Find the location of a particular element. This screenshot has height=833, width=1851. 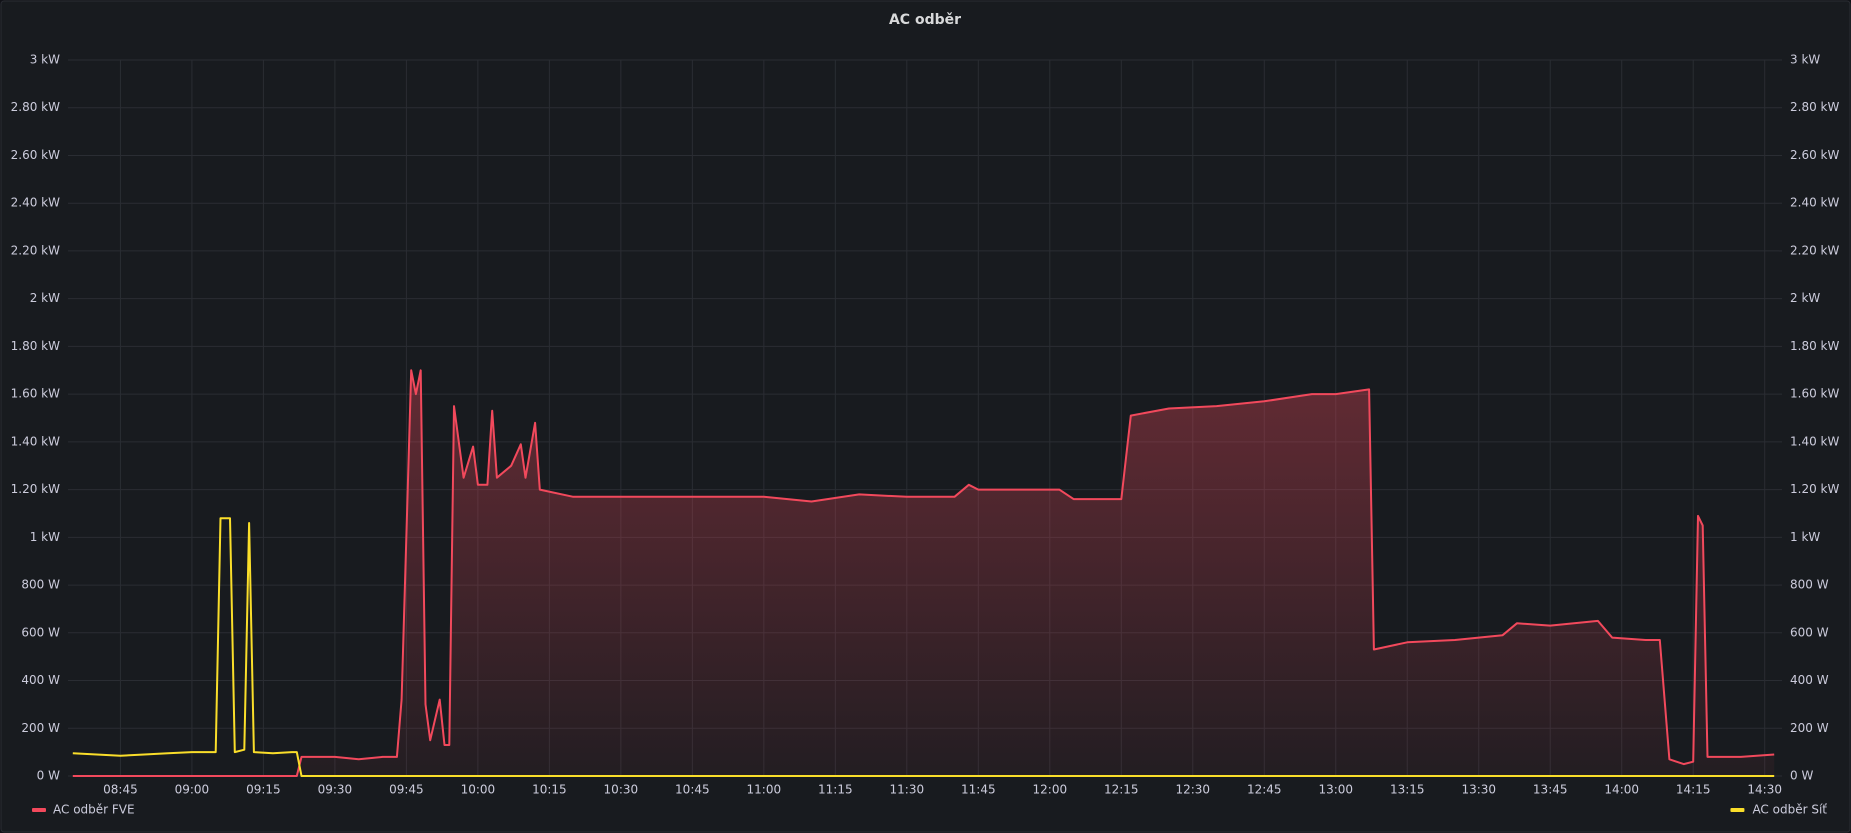

x-tick-label: 09:30 is located at coordinates (335, 790).